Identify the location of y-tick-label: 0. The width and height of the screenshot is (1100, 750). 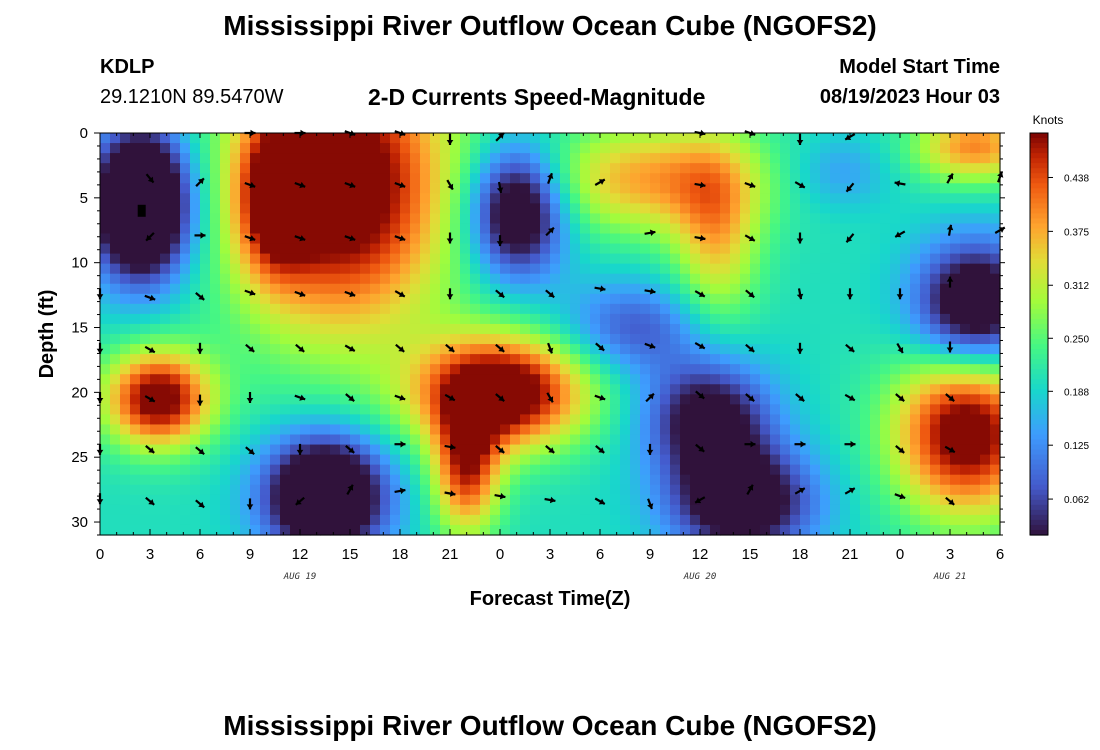
(84, 133).